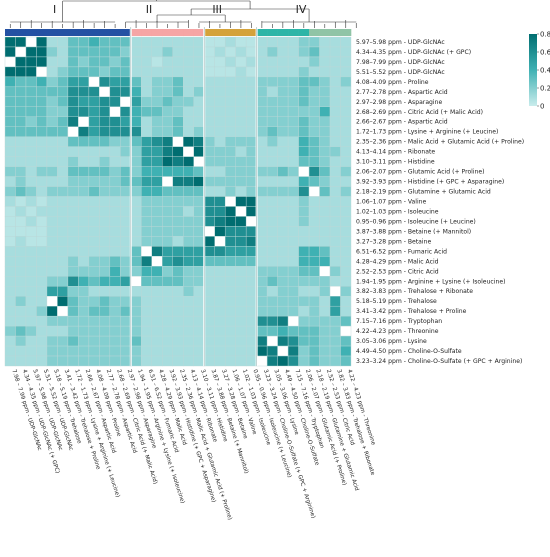  What do you see at coordinates (411, 311) in the screenshot?
I see `row-label: 3.41–3.42 ppm - Trehalose + Proline` at bounding box center [411, 311].